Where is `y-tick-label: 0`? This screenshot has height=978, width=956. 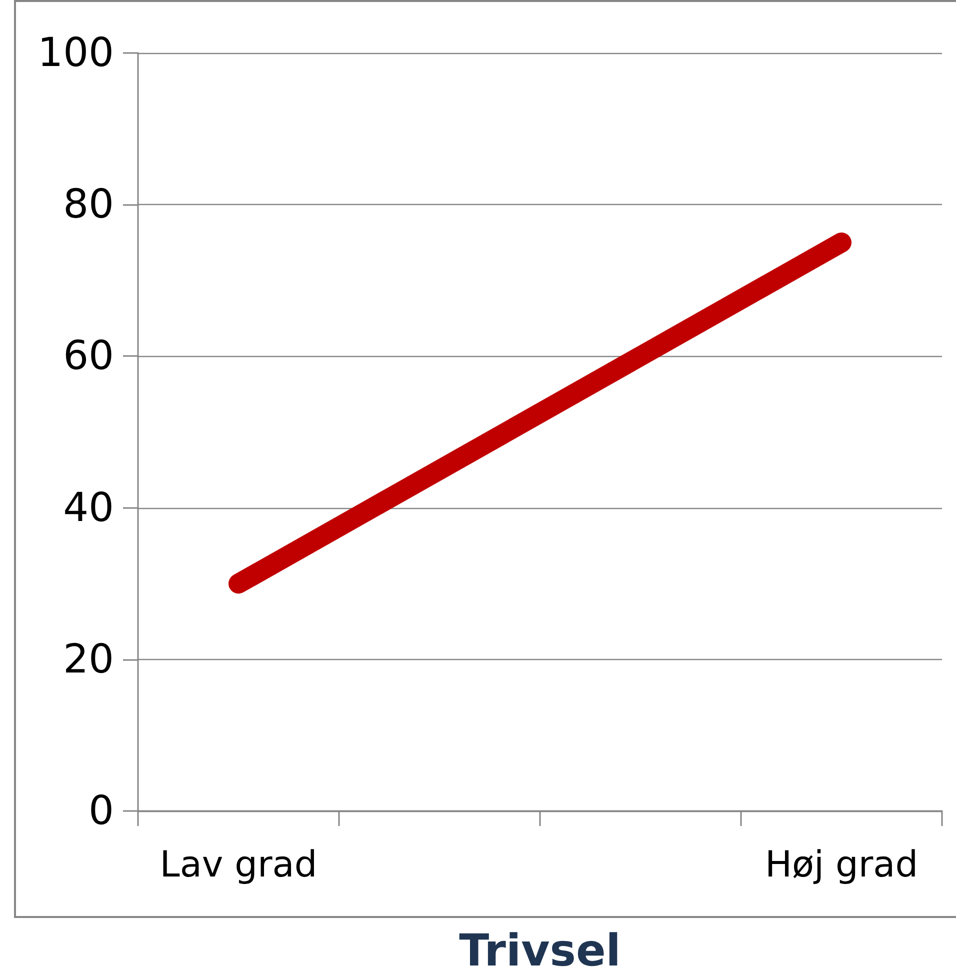 y-tick-label: 0 is located at coordinates (101, 811).